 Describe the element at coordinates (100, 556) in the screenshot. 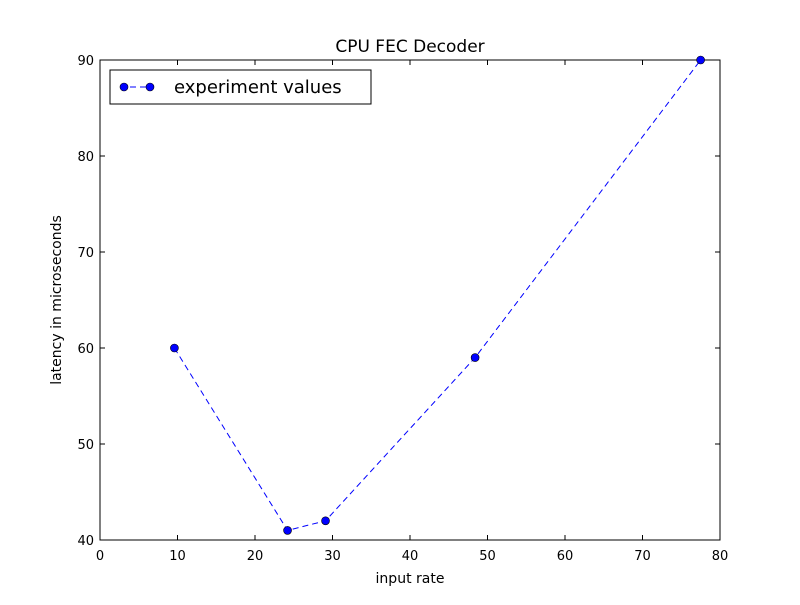

I see `x-tick-label: 0` at that location.